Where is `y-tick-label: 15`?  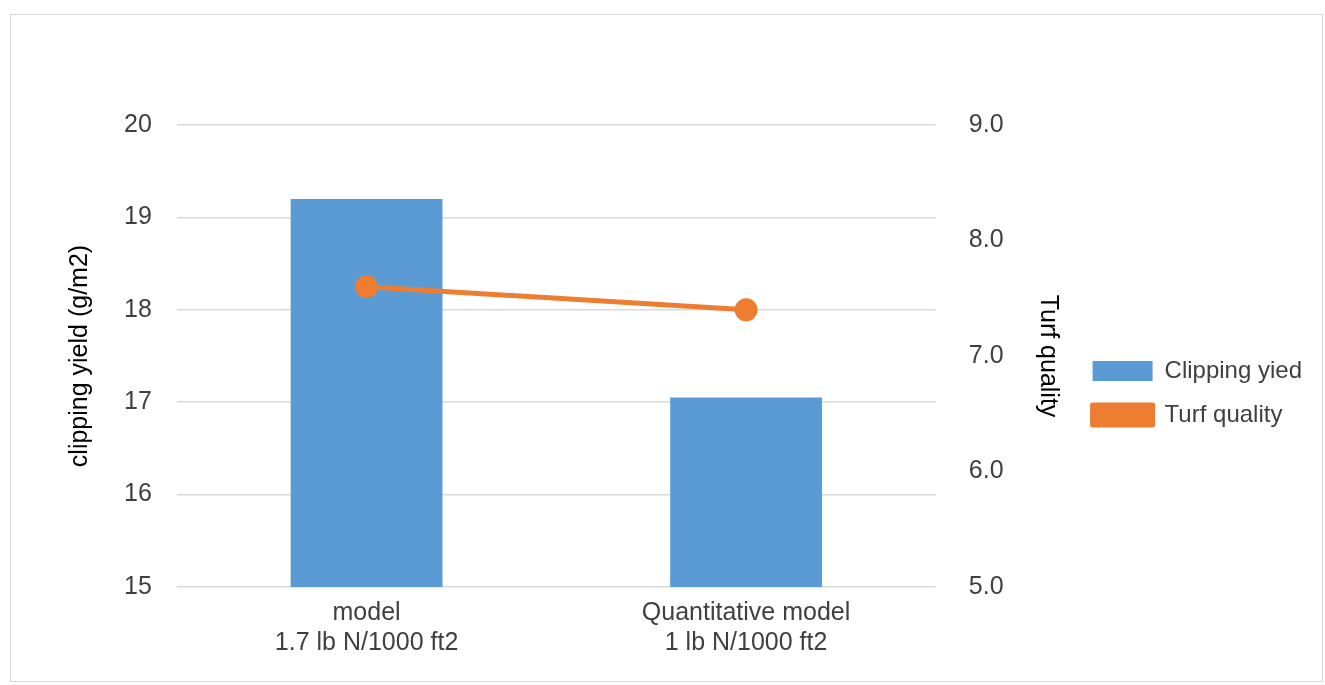
y-tick-label: 15 is located at coordinates (138, 584).